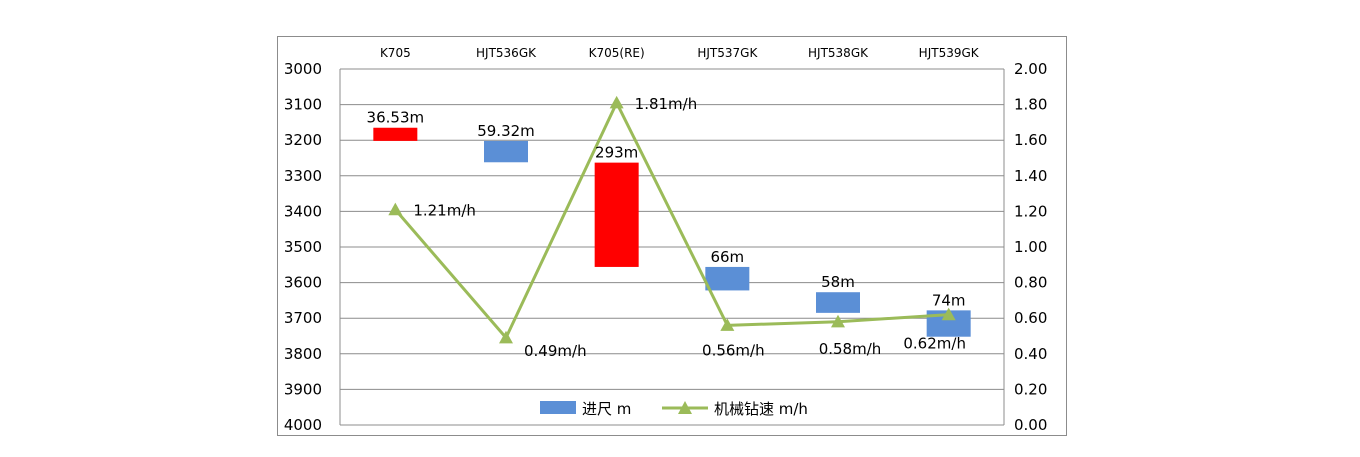 Image resolution: width=1360 pixels, height=457 pixels. I want to click on left-tick-label: 3900, so click(303, 389).